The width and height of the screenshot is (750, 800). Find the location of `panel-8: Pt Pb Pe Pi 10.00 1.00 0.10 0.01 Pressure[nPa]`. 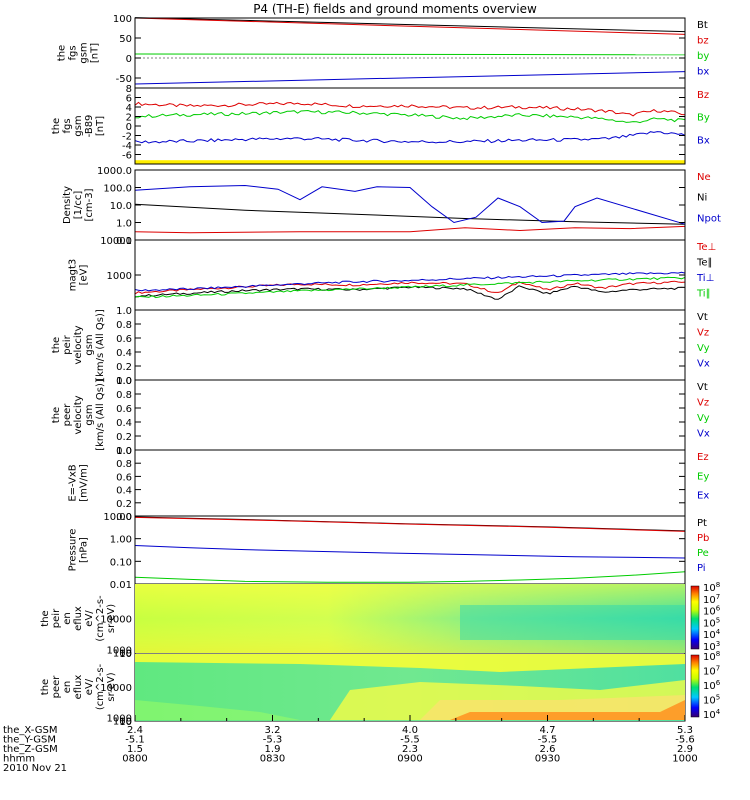

panel-8: Pt Pb Pe Pi 10.00 1.00 0.10 0.01 Pressure[nPa] is located at coordinates (389, 551).